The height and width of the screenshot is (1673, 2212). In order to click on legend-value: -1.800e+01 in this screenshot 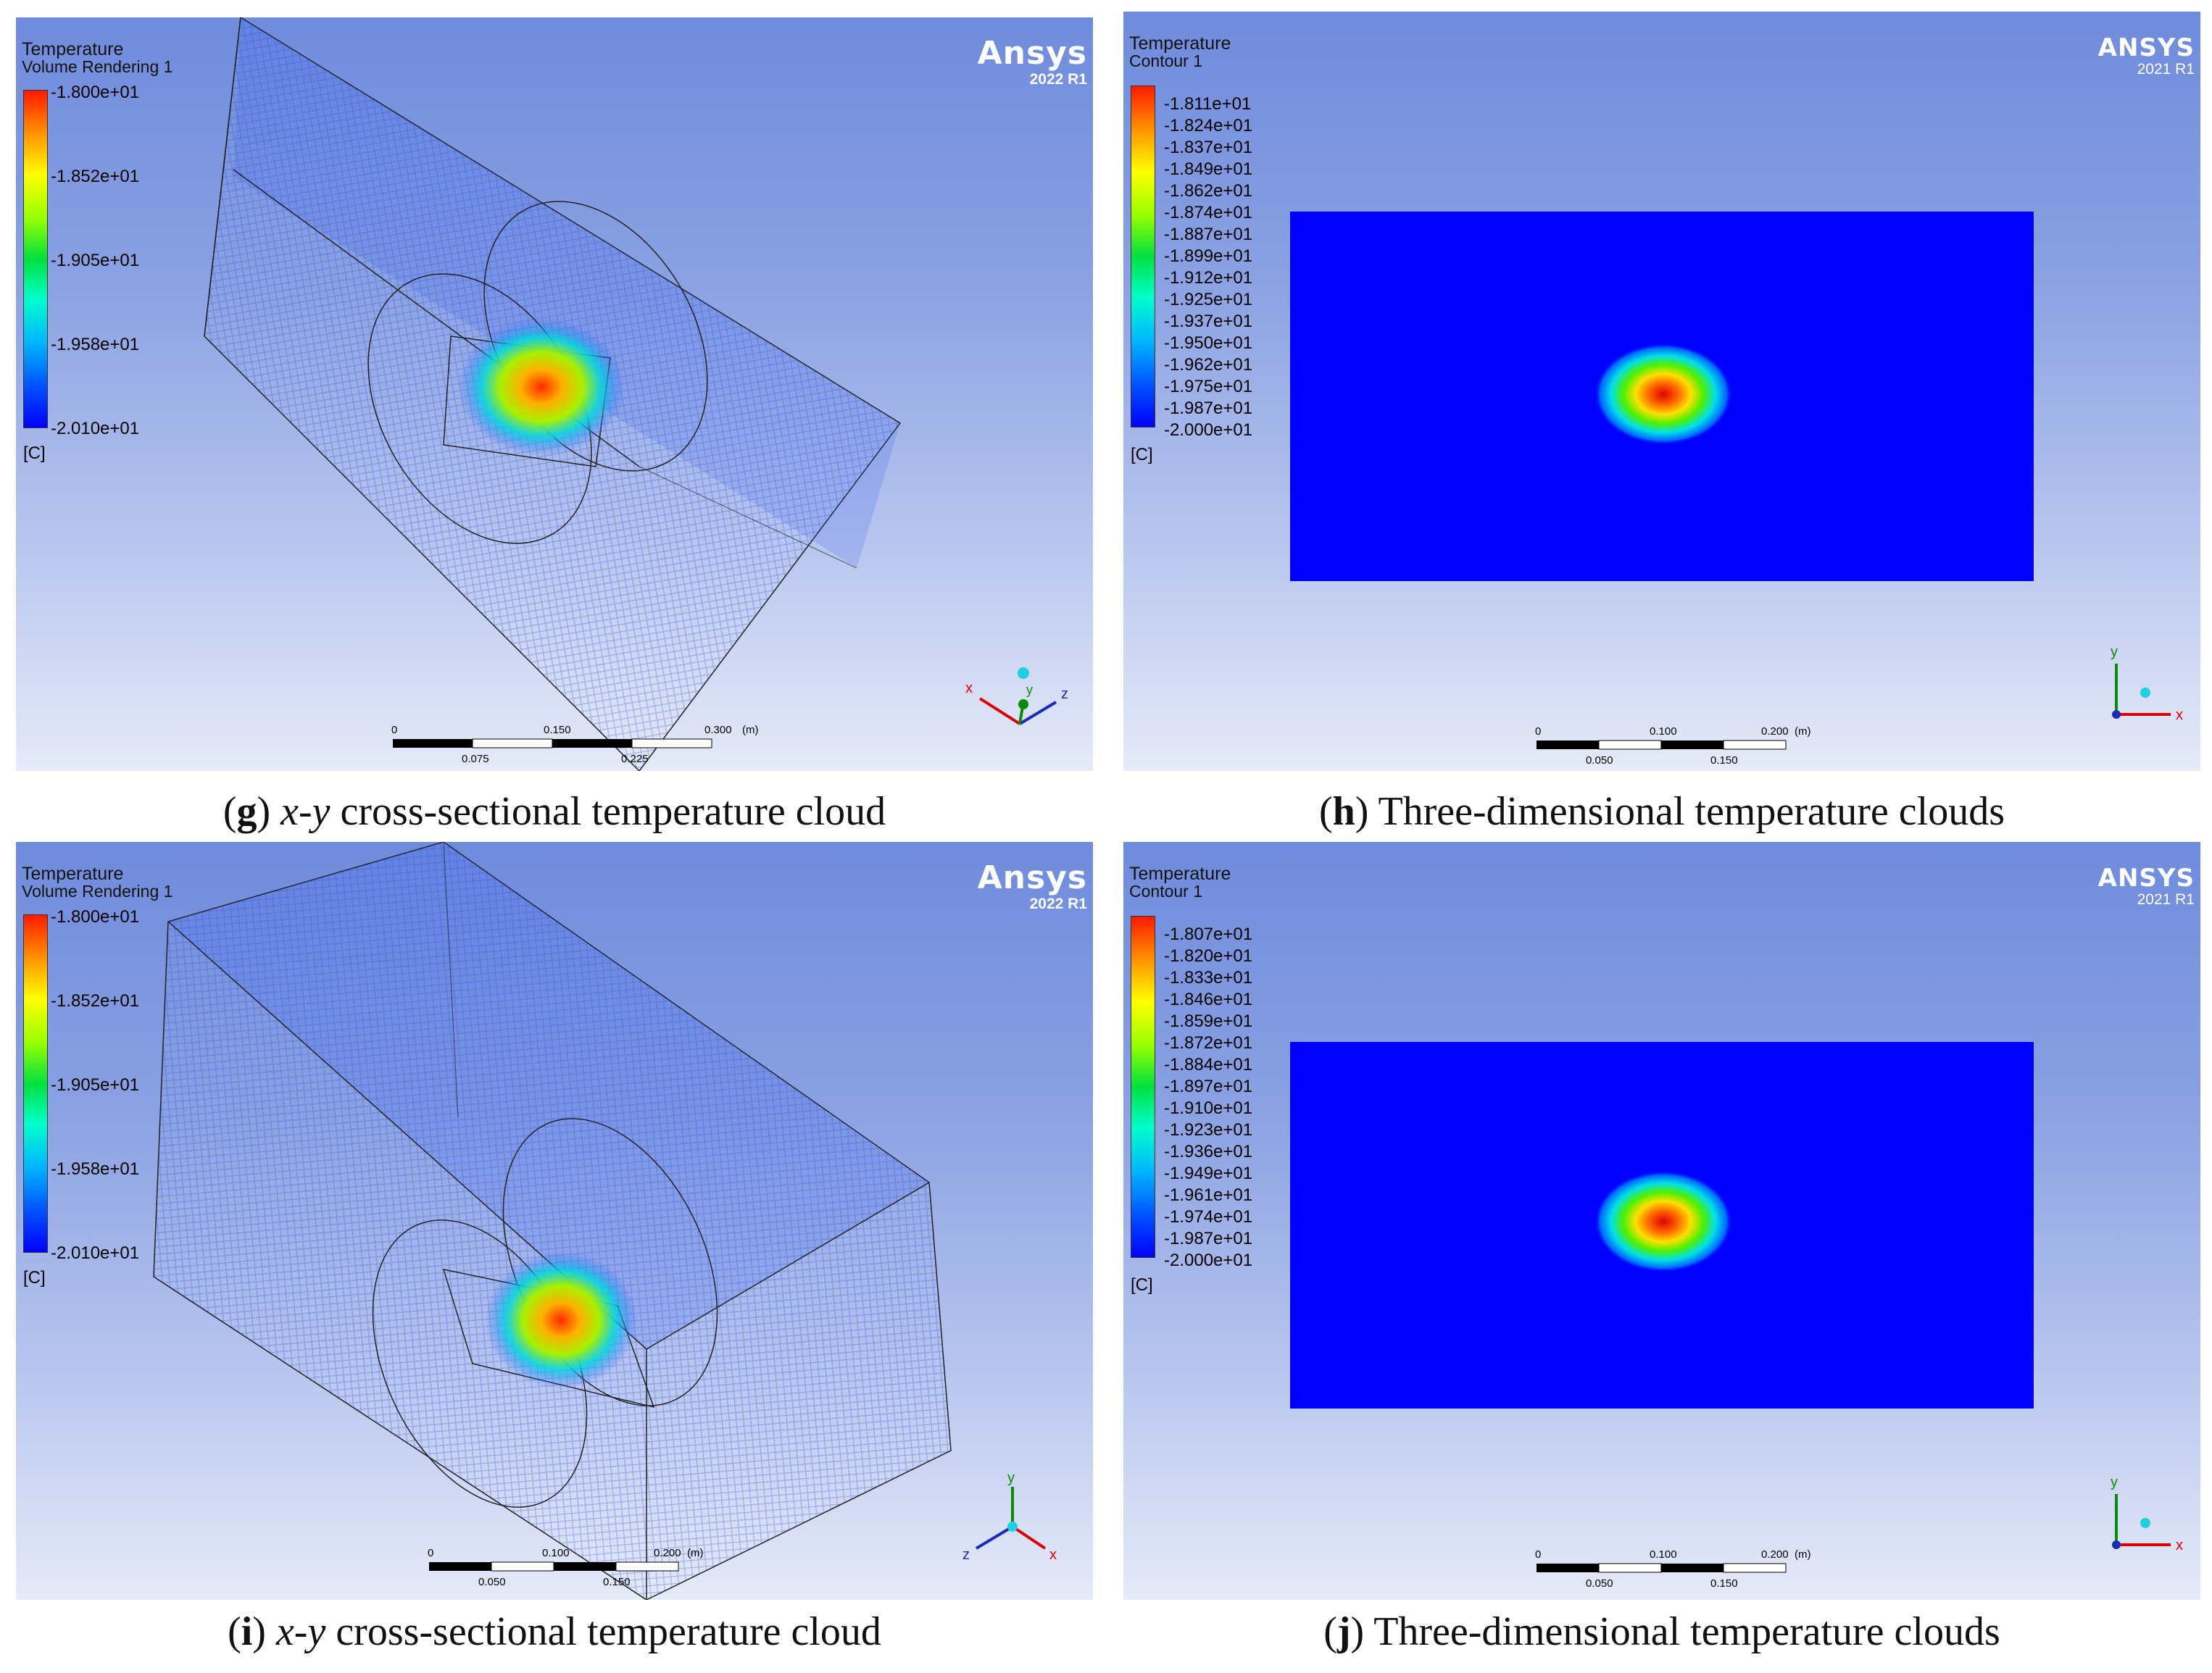, I will do `click(95, 92)`.